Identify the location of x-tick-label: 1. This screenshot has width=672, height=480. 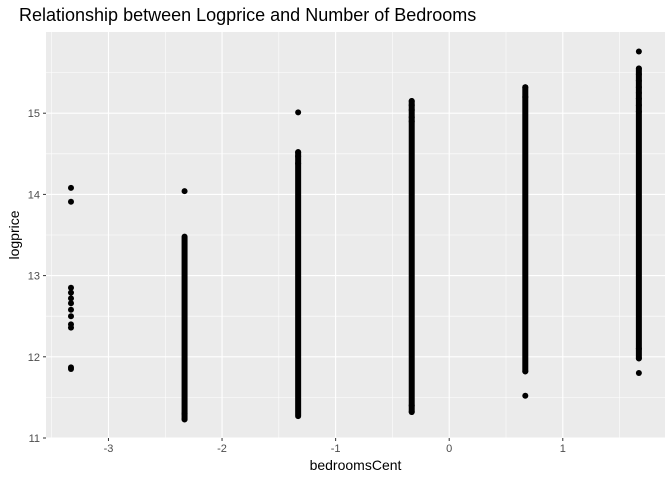
(563, 449).